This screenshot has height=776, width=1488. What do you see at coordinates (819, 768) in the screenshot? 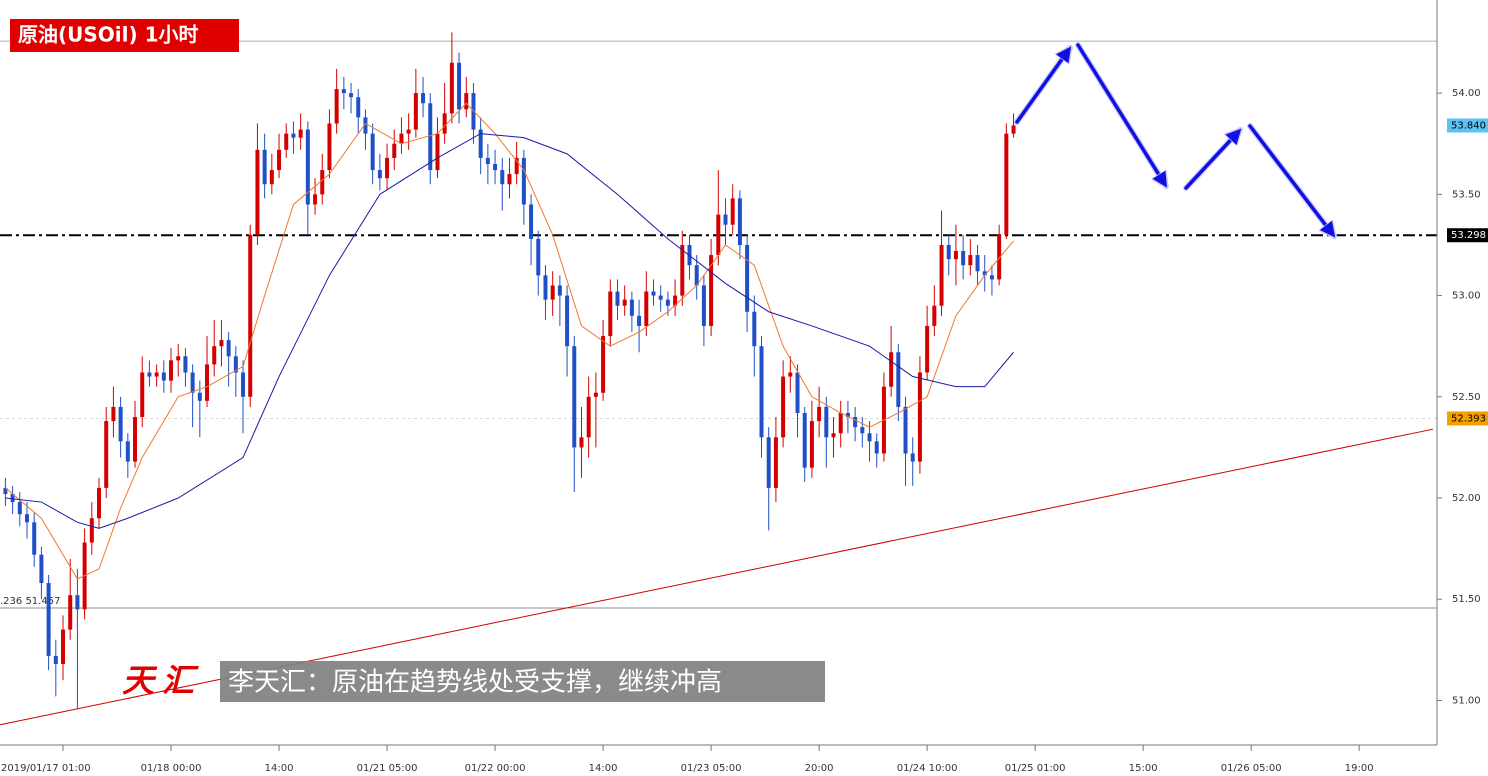
I see `x-tick-label: 20:00` at bounding box center [819, 768].